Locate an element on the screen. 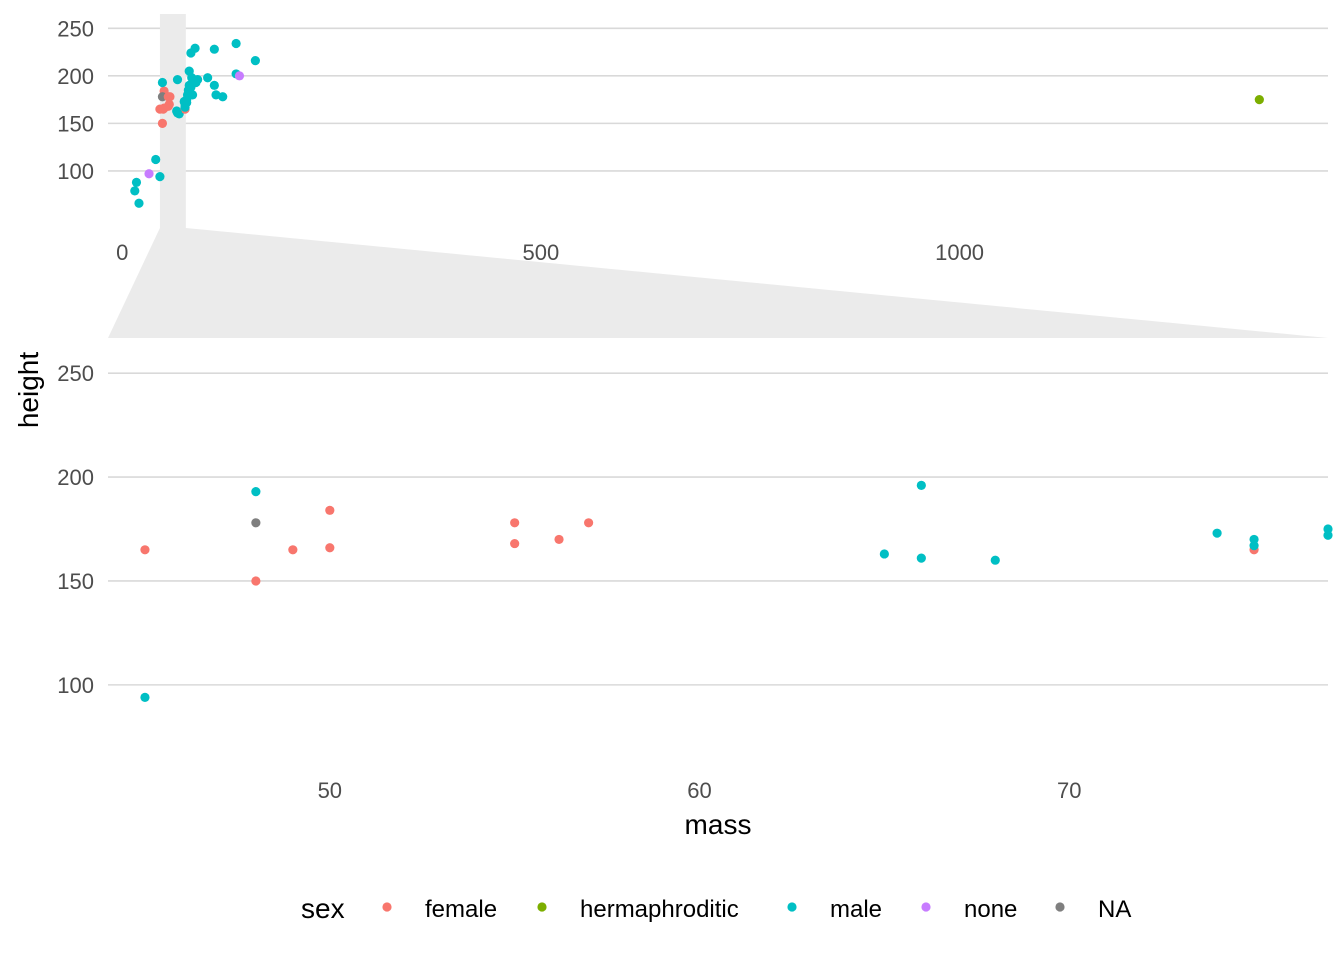 Image resolution: width=1344 pixels, height=960 pixels. overview-y-tick-label: 100 is located at coordinates (75, 171).